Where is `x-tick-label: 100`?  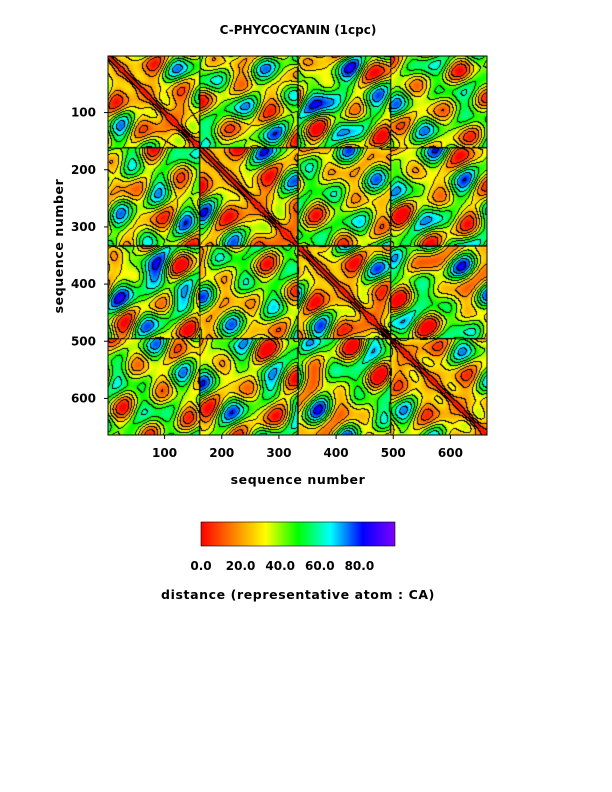 x-tick-label: 100 is located at coordinates (164, 453).